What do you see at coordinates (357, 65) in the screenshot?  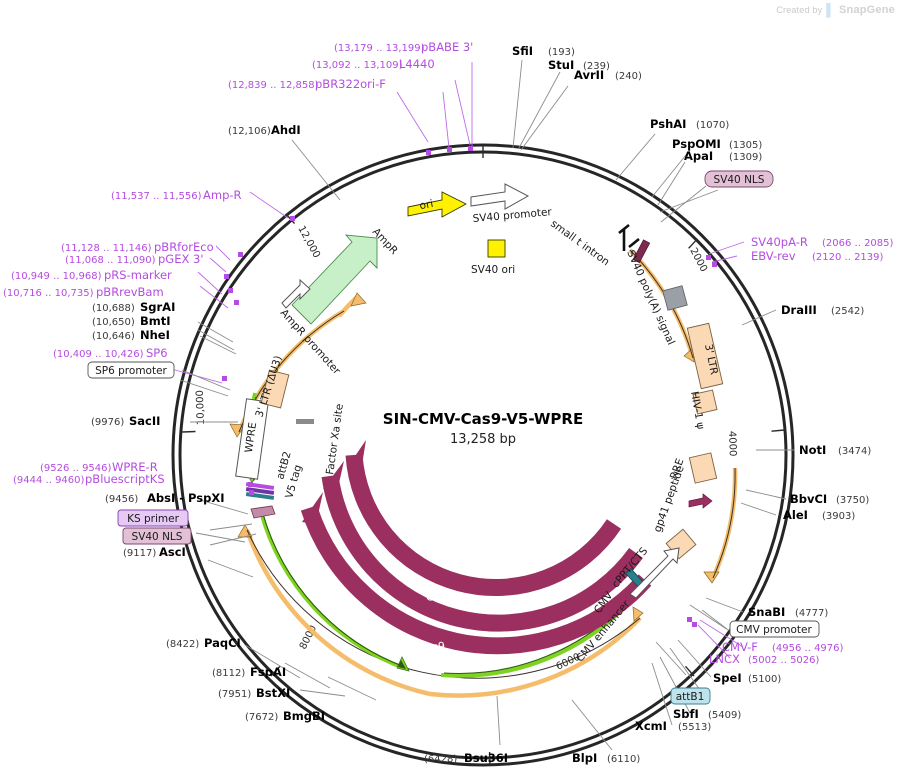 I see `primer-pos-l4440: (13,092 .. 13,109)` at bounding box center [357, 65].